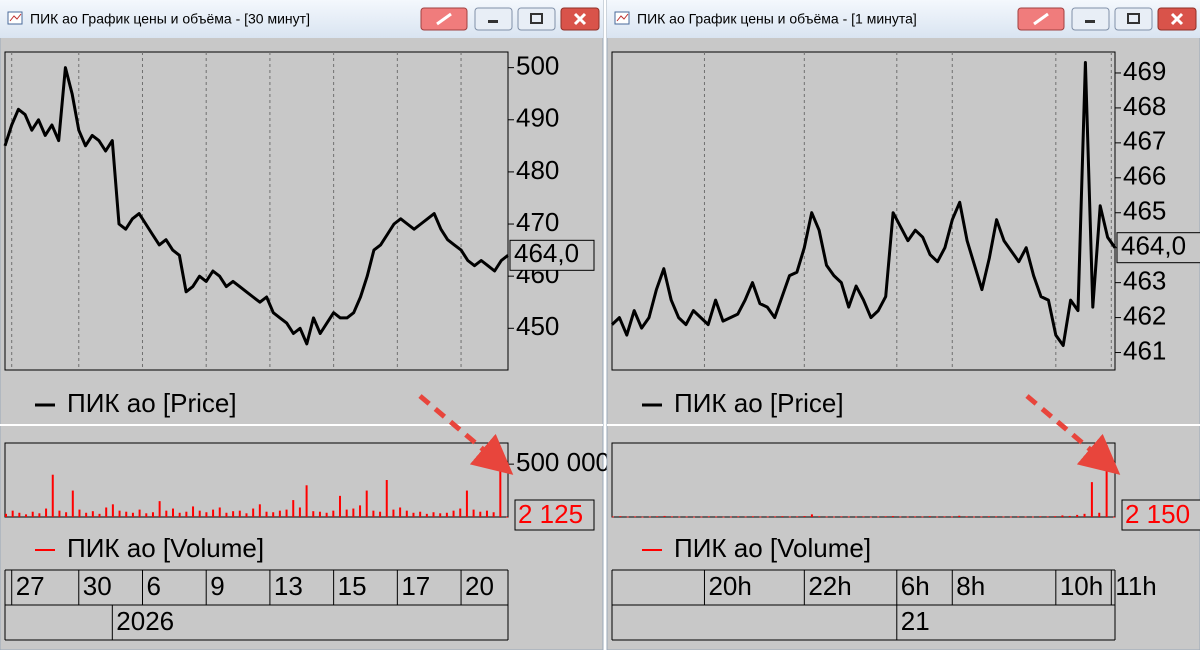 The height and width of the screenshot is (650, 1200). What do you see at coordinates (1144, 315) in the screenshot?
I see `y-tick-label: 462` at bounding box center [1144, 315].